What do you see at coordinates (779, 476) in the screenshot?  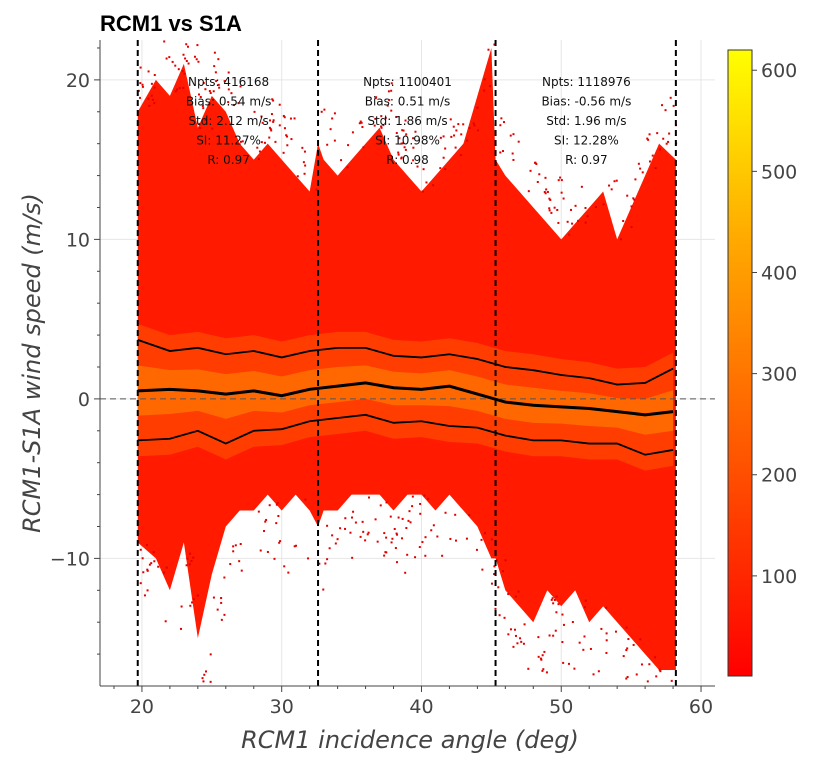 I see `colorbar-tick-label: 200` at bounding box center [779, 476].